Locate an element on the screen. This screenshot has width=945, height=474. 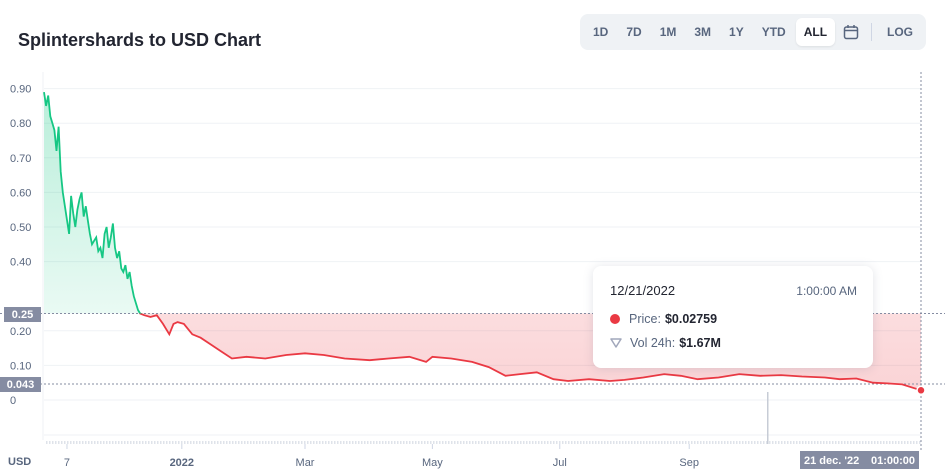
x-tick-label: May is located at coordinates (432, 463).